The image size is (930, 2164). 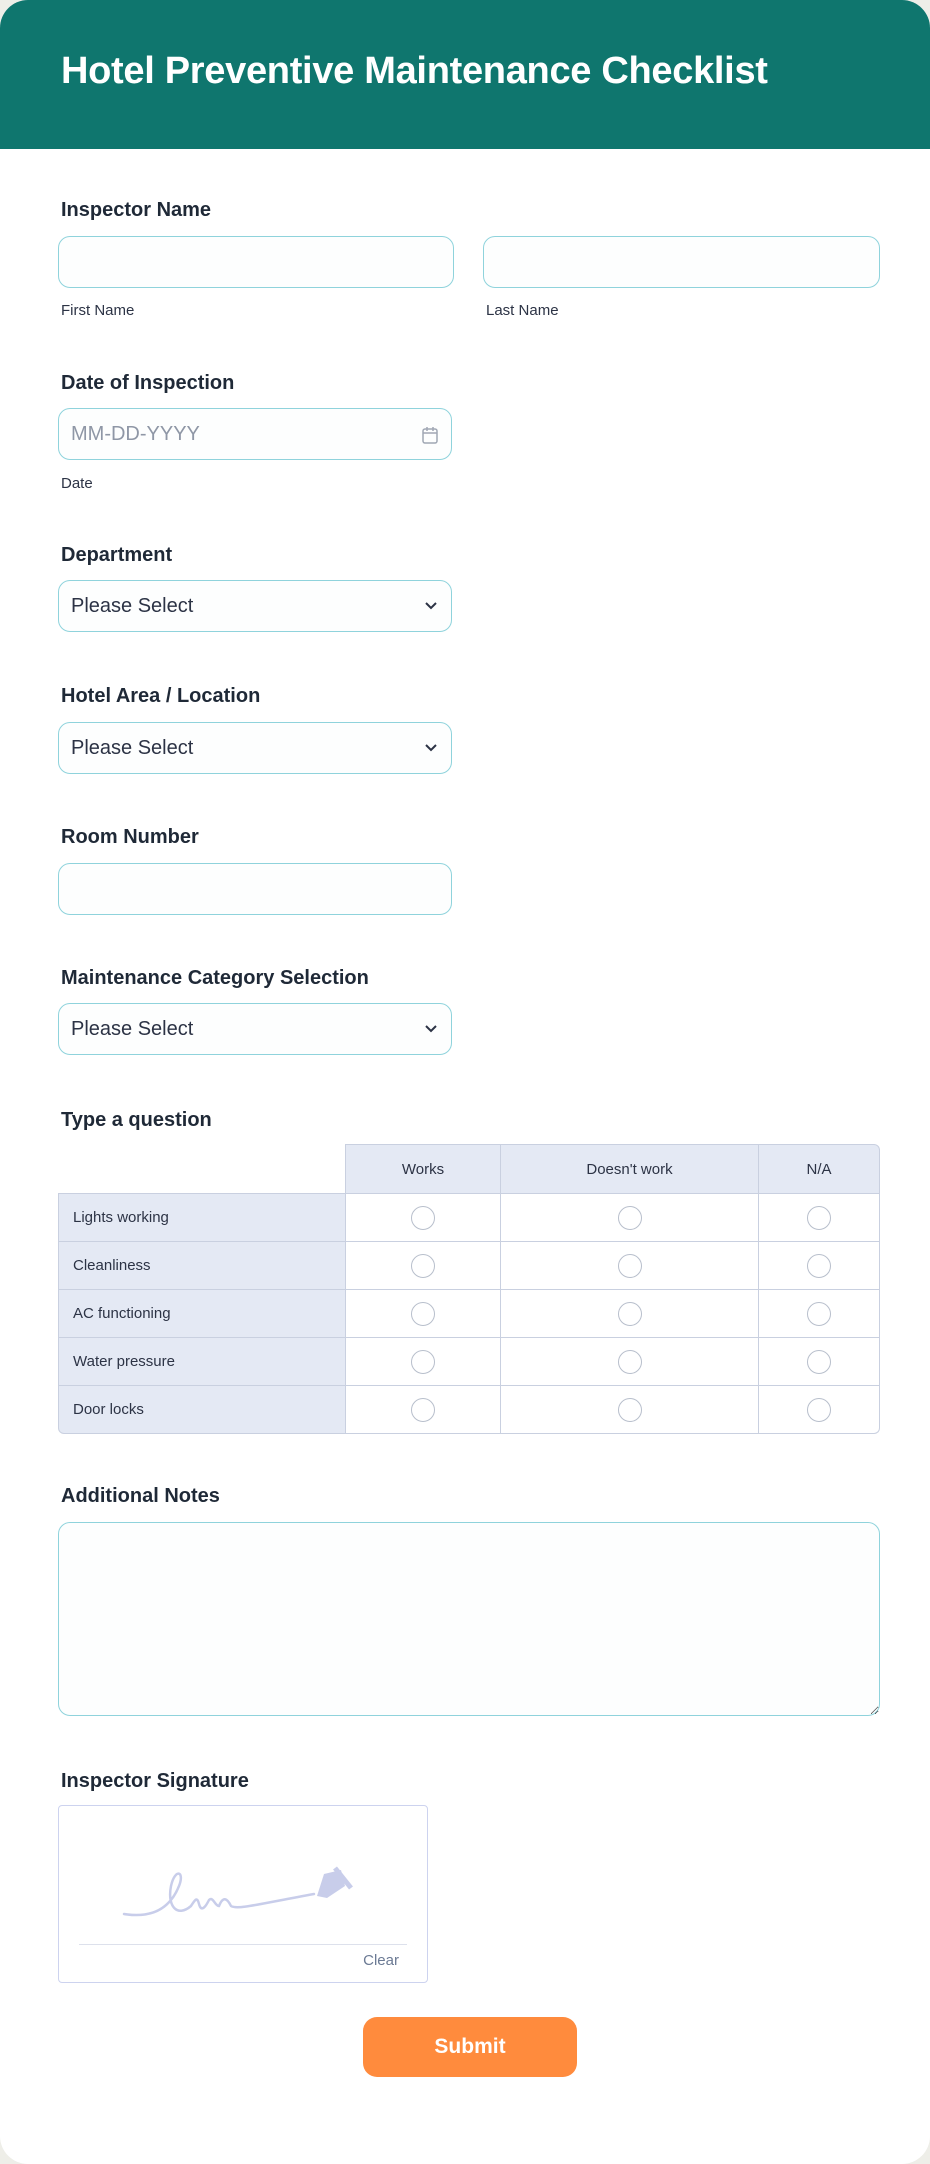 What do you see at coordinates (132, 1028) in the screenshot?
I see `maintenance-category-selected: Please Select` at bounding box center [132, 1028].